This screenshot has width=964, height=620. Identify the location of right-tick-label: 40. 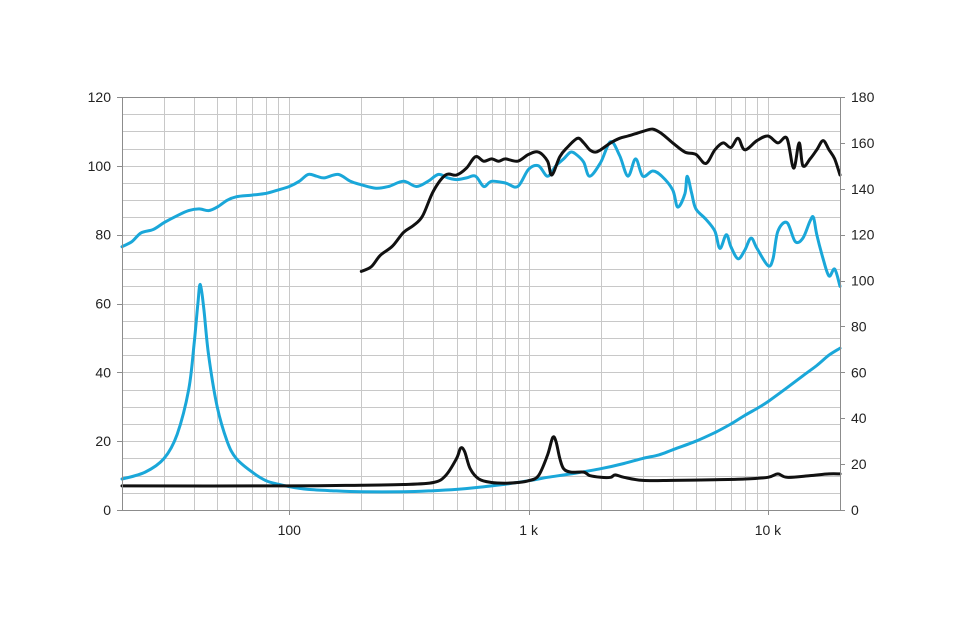
(859, 418).